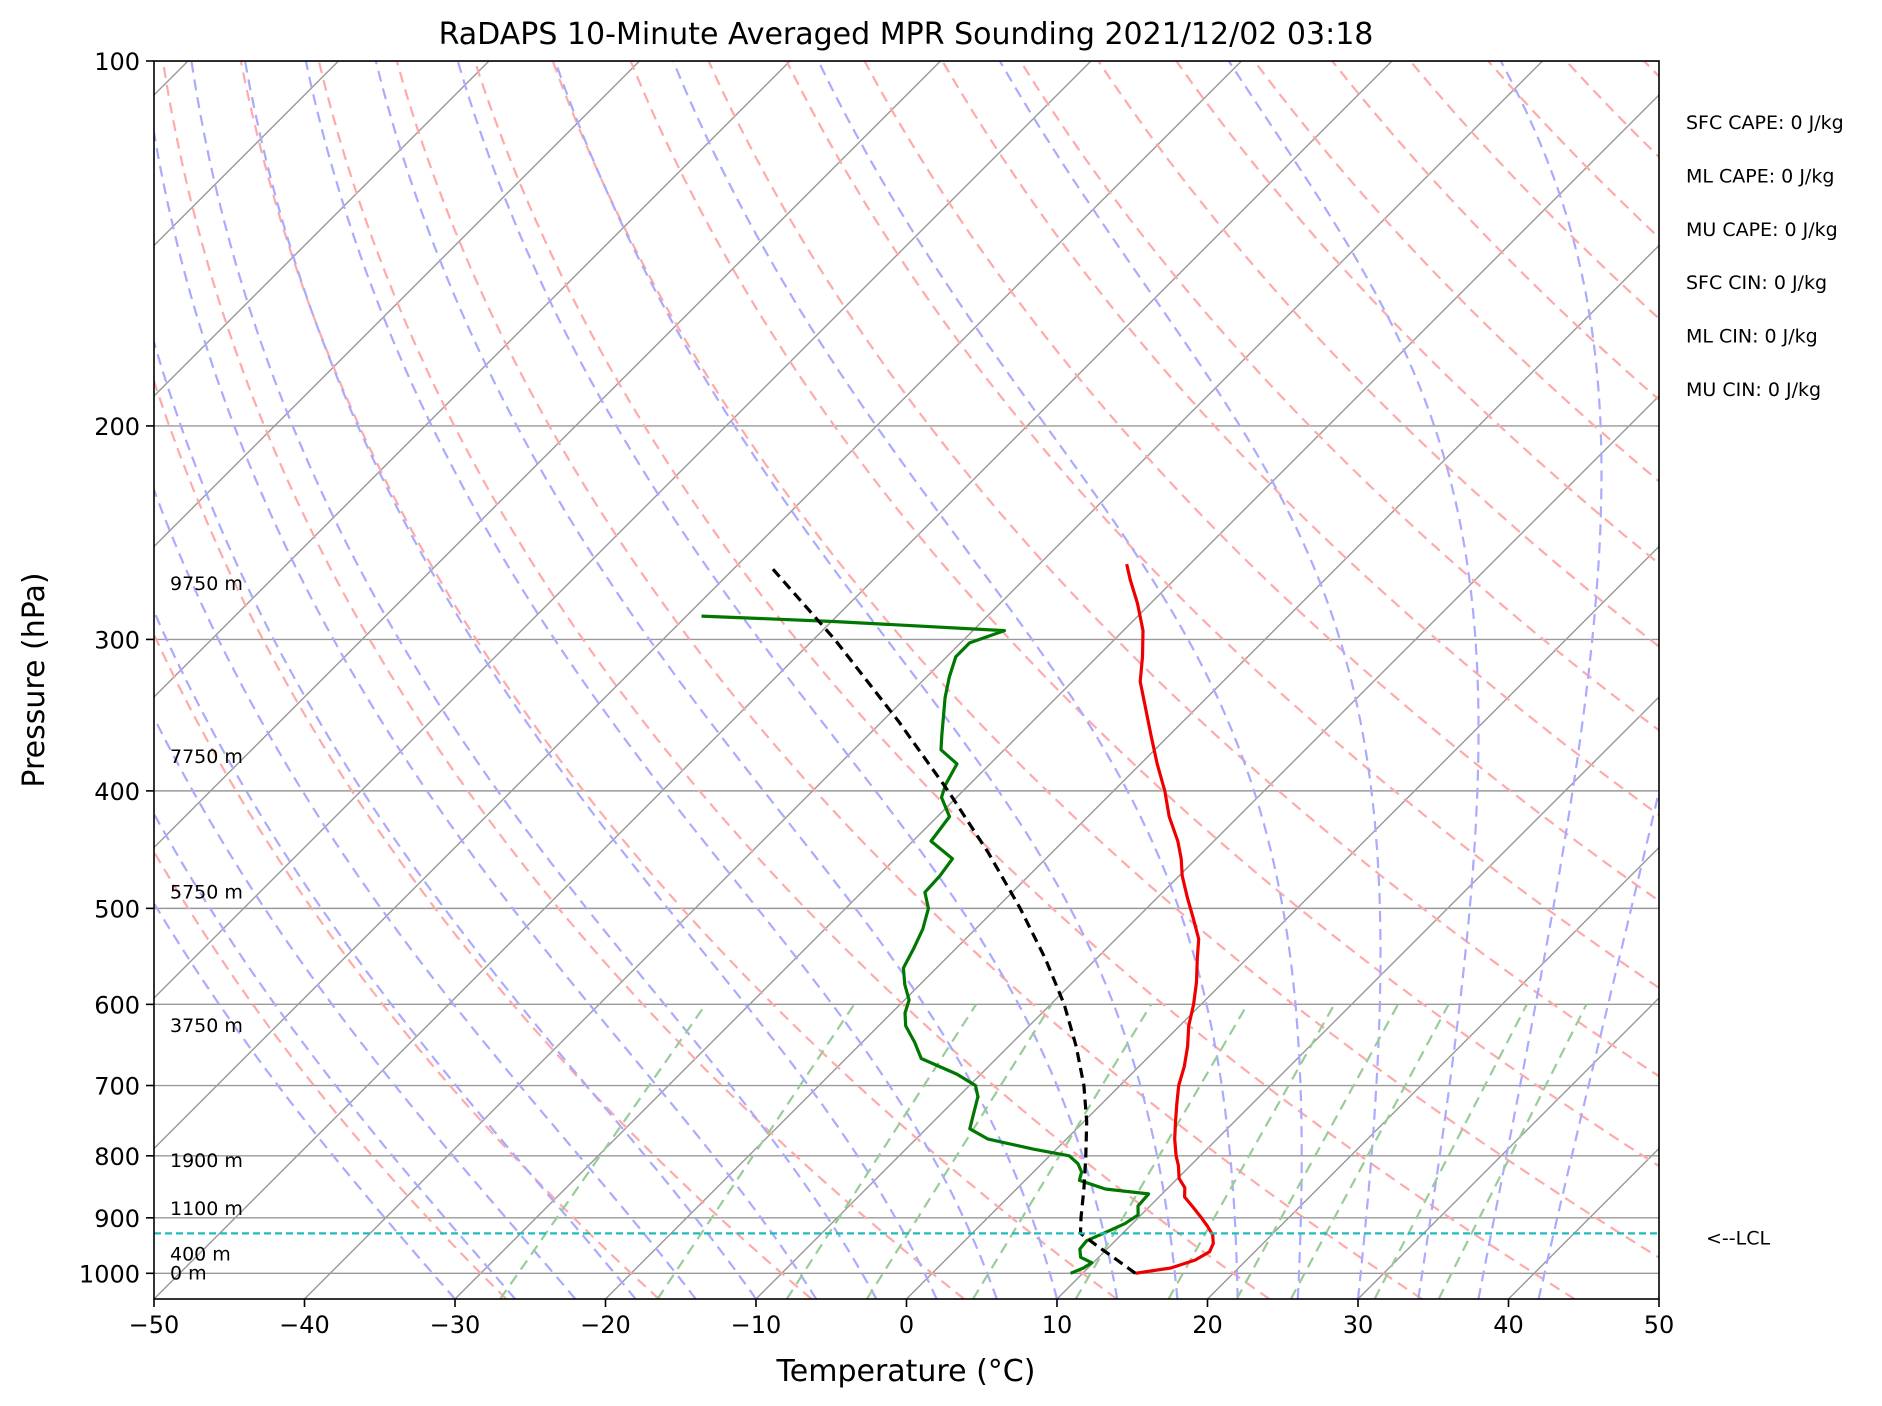 The height and width of the screenshot is (1406, 1882). What do you see at coordinates (188, 1273) in the screenshot?
I see `height-label: 0 m` at bounding box center [188, 1273].